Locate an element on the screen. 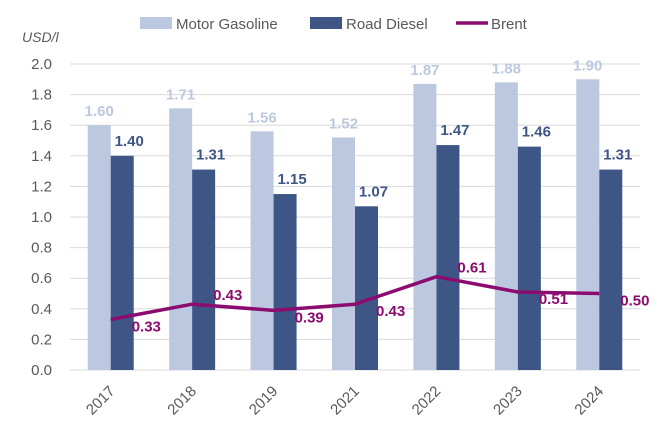 The width and height of the screenshot is (659, 438). x-tick-label: 2019 is located at coordinates (264, 401).